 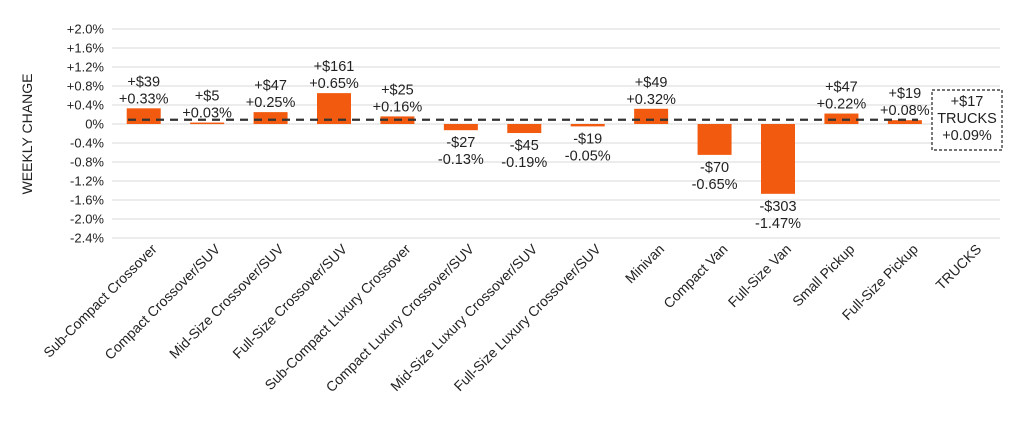 I want to click on data-label-dollar: -$45, so click(x=524, y=146).